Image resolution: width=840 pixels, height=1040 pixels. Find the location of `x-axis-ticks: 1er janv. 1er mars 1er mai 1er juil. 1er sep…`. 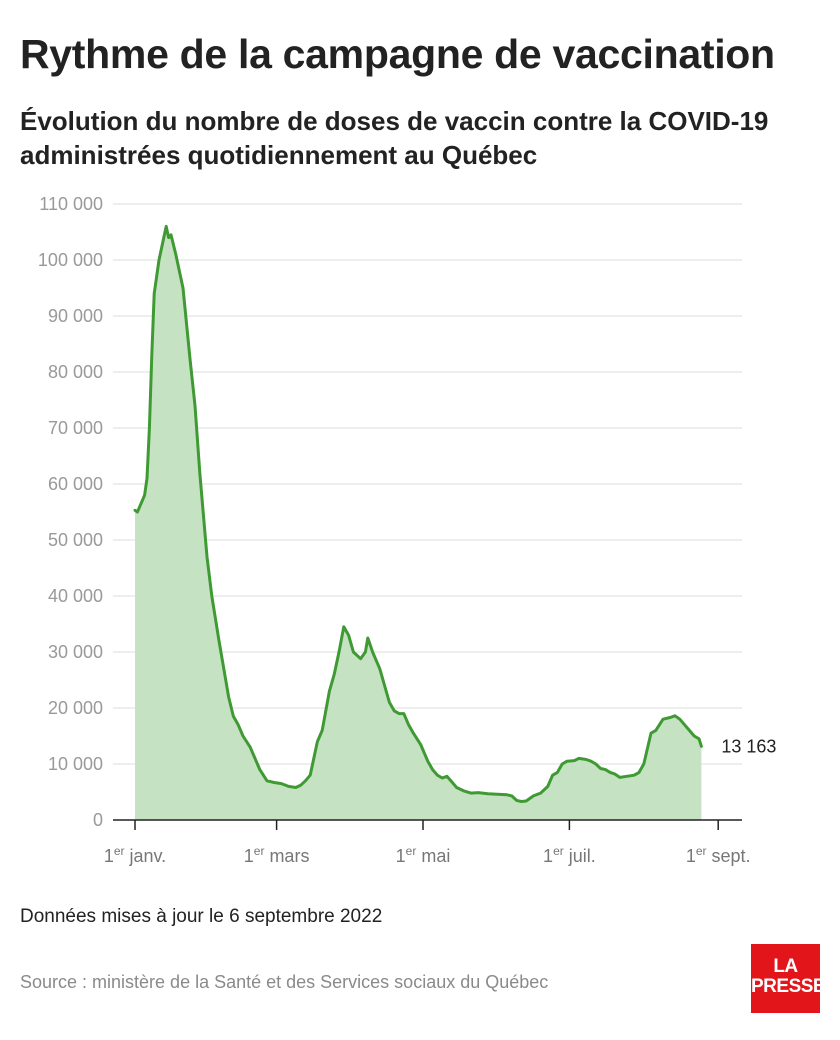

x-axis-ticks: 1er janv. 1er mars 1er mai 1er juil. 1er sep… is located at coordinates (427, 843).